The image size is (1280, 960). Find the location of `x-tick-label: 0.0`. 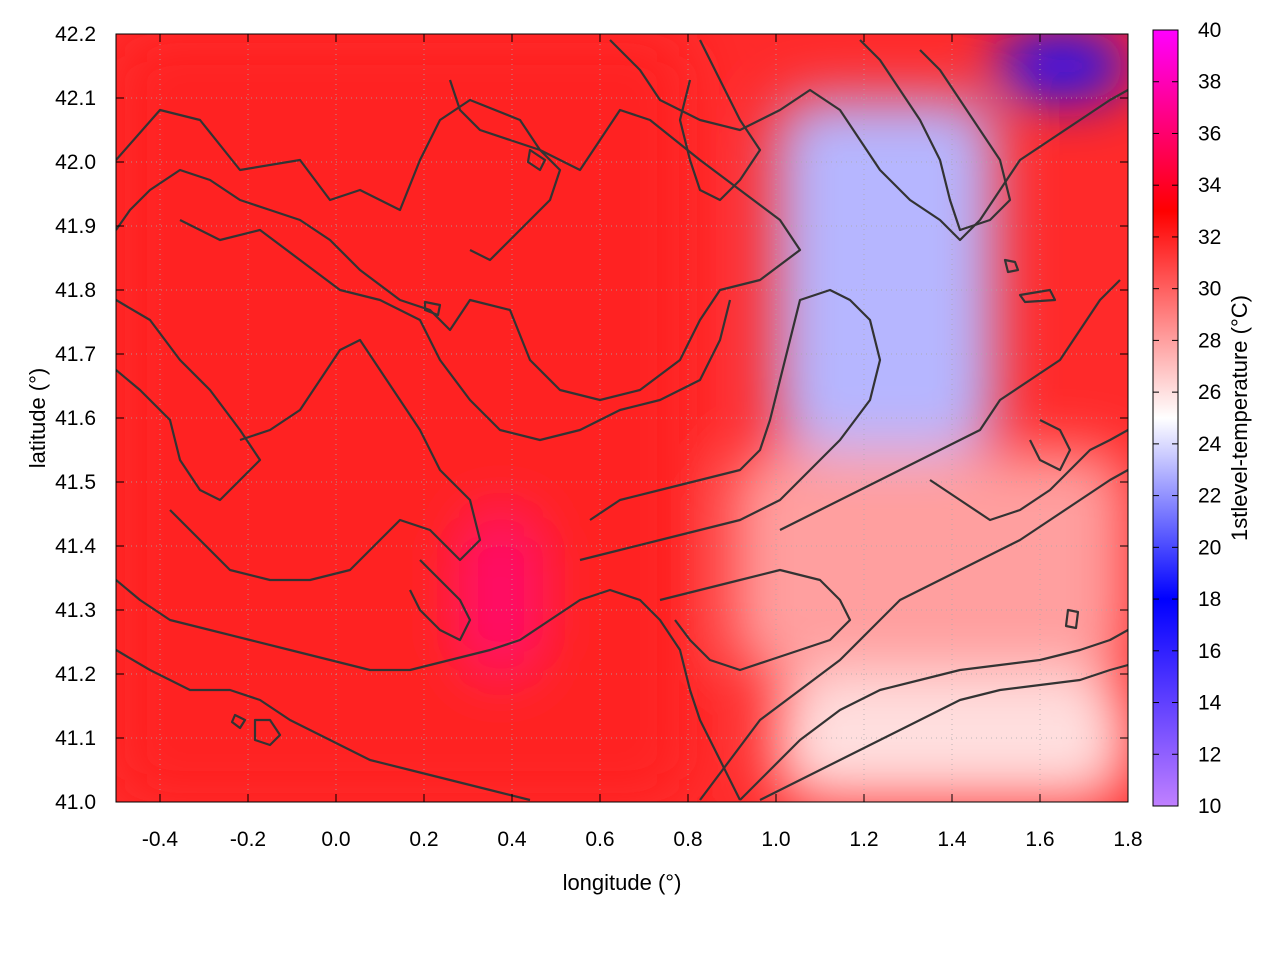

x-tick-label: 0.0 is located at coordinates (335, 839).